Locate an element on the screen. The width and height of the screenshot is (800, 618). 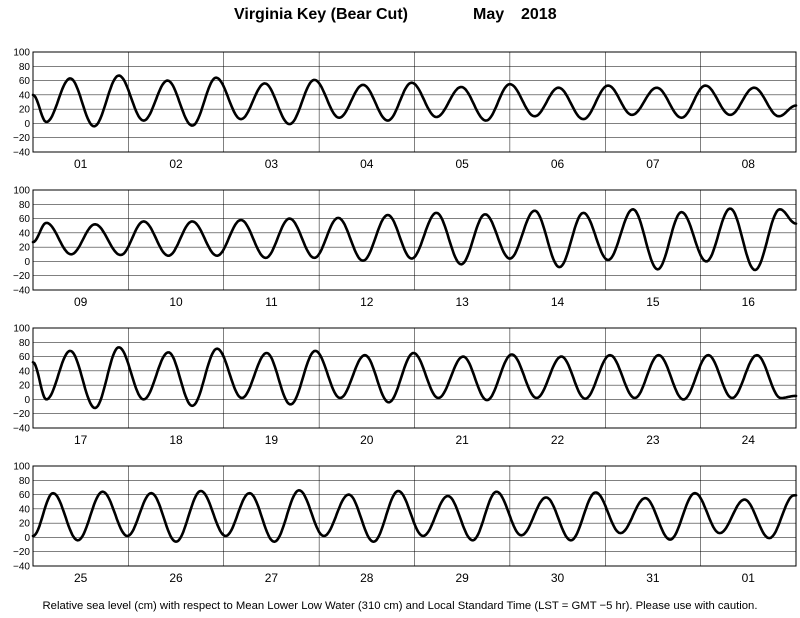
x-tick-label: 08 is located at coordinates (749, 164).